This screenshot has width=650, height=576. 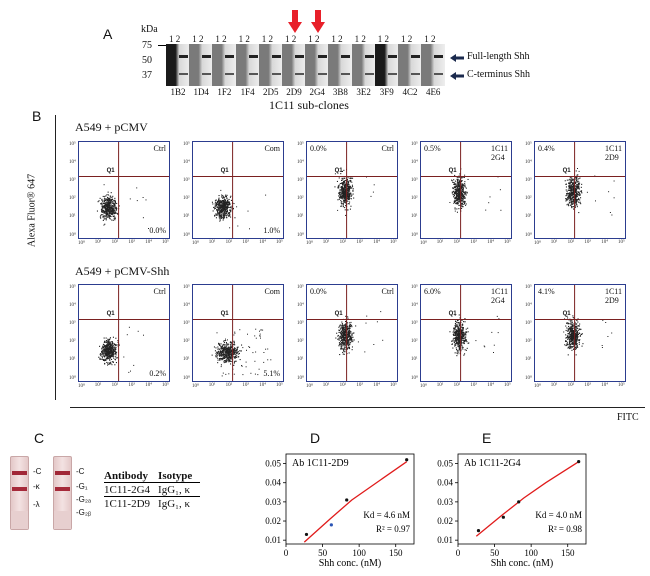 What do you see at coordinates (224, 92) in the screenshot?
I see `clone-label: 1F2` at bounding box center [224, 92].